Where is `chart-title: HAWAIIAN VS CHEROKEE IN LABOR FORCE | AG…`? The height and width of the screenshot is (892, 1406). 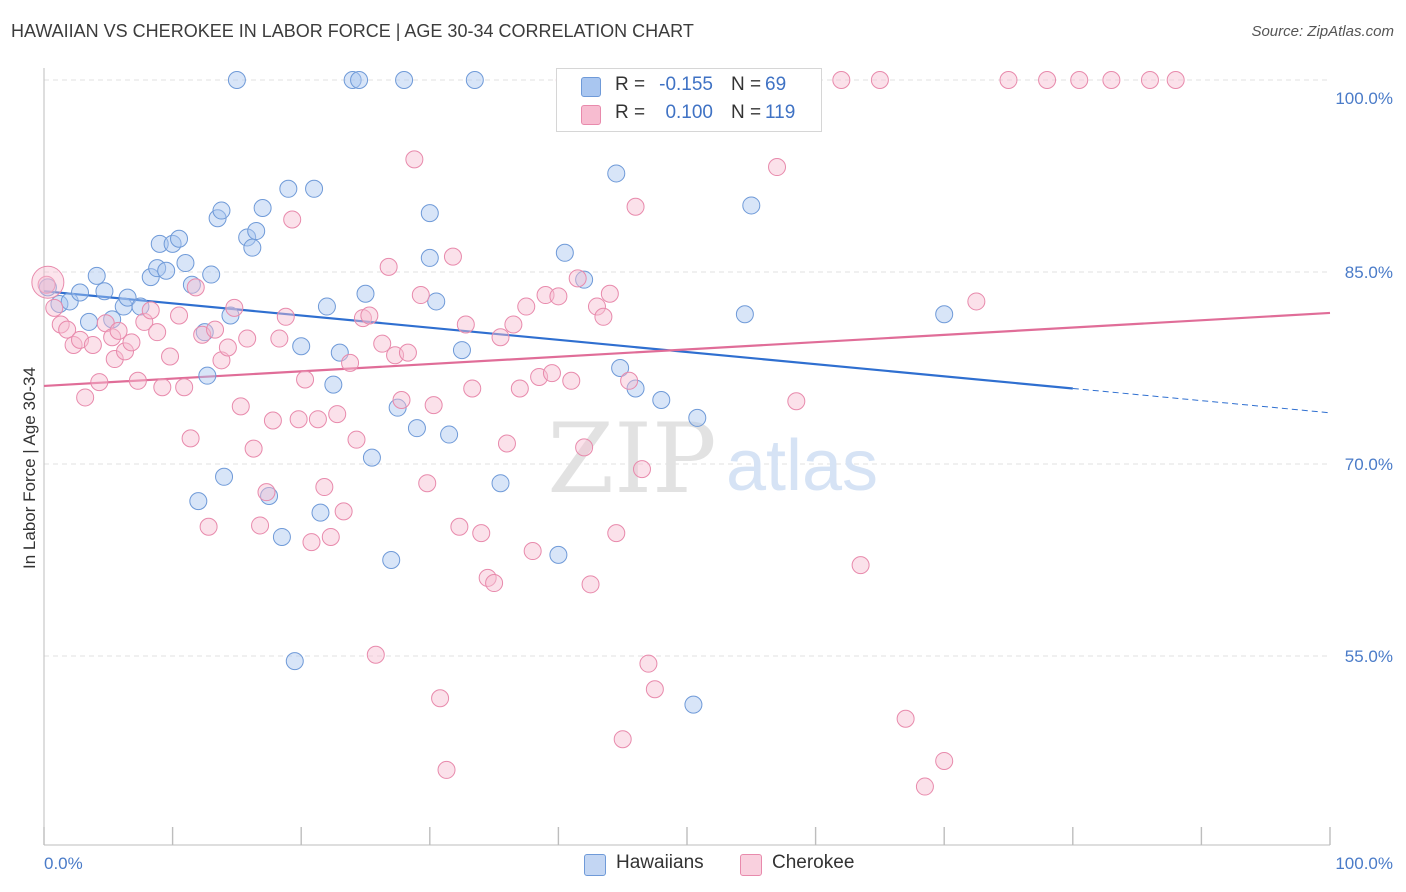 chart-title: HAWAIIAN VS CHEROKEE IN LABOR FORCE | AG… is located at coordinates (352, 31).